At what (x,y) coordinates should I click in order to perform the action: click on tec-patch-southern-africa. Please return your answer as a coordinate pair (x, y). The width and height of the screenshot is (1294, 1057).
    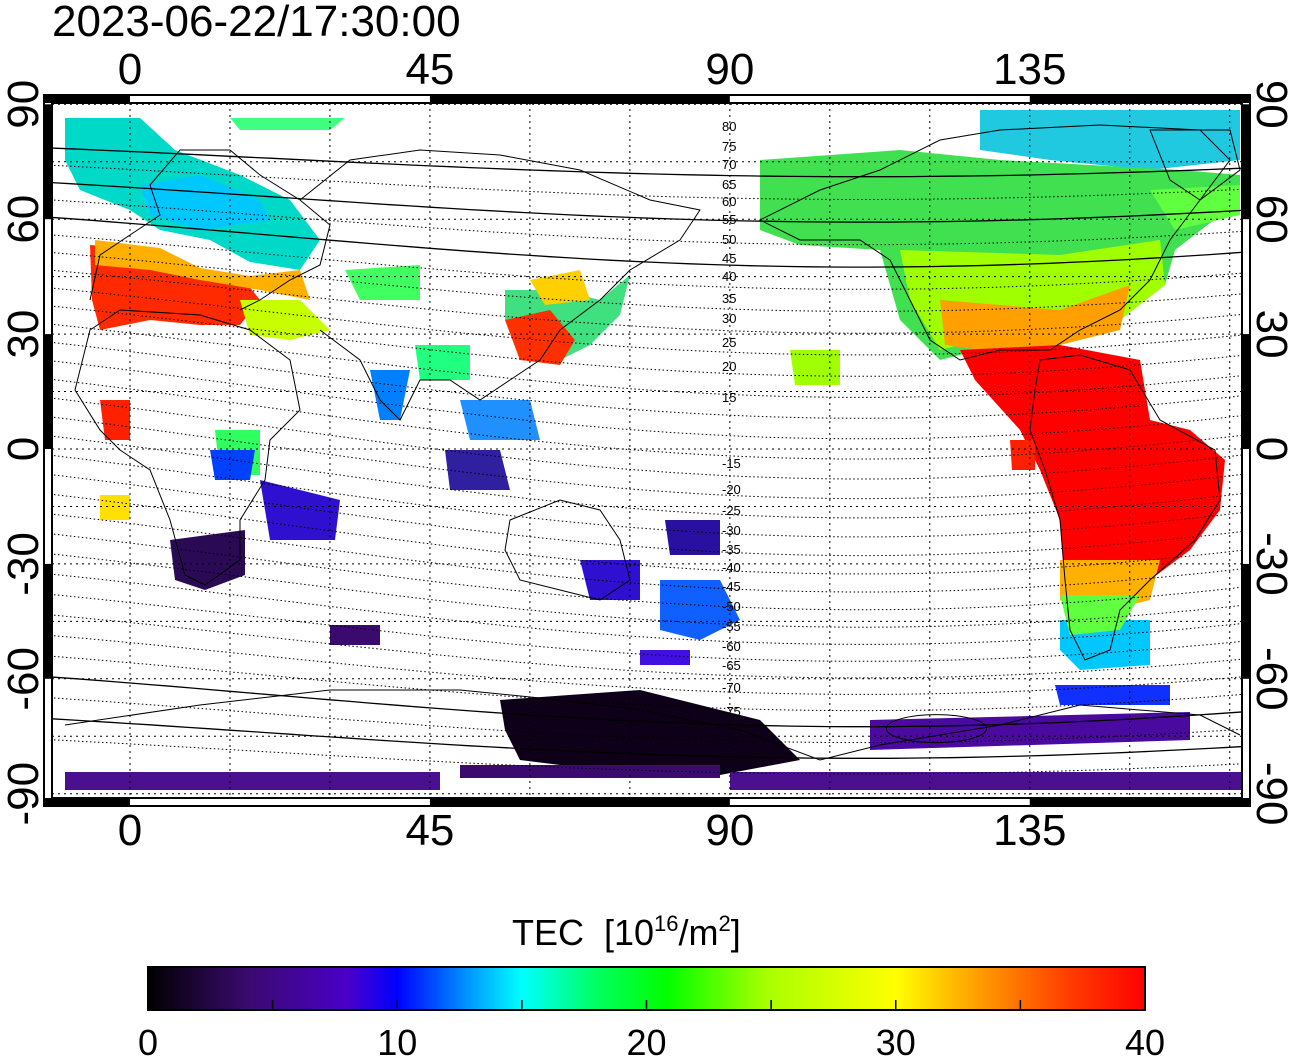
    Looking at the image, I should click on (207, 560).